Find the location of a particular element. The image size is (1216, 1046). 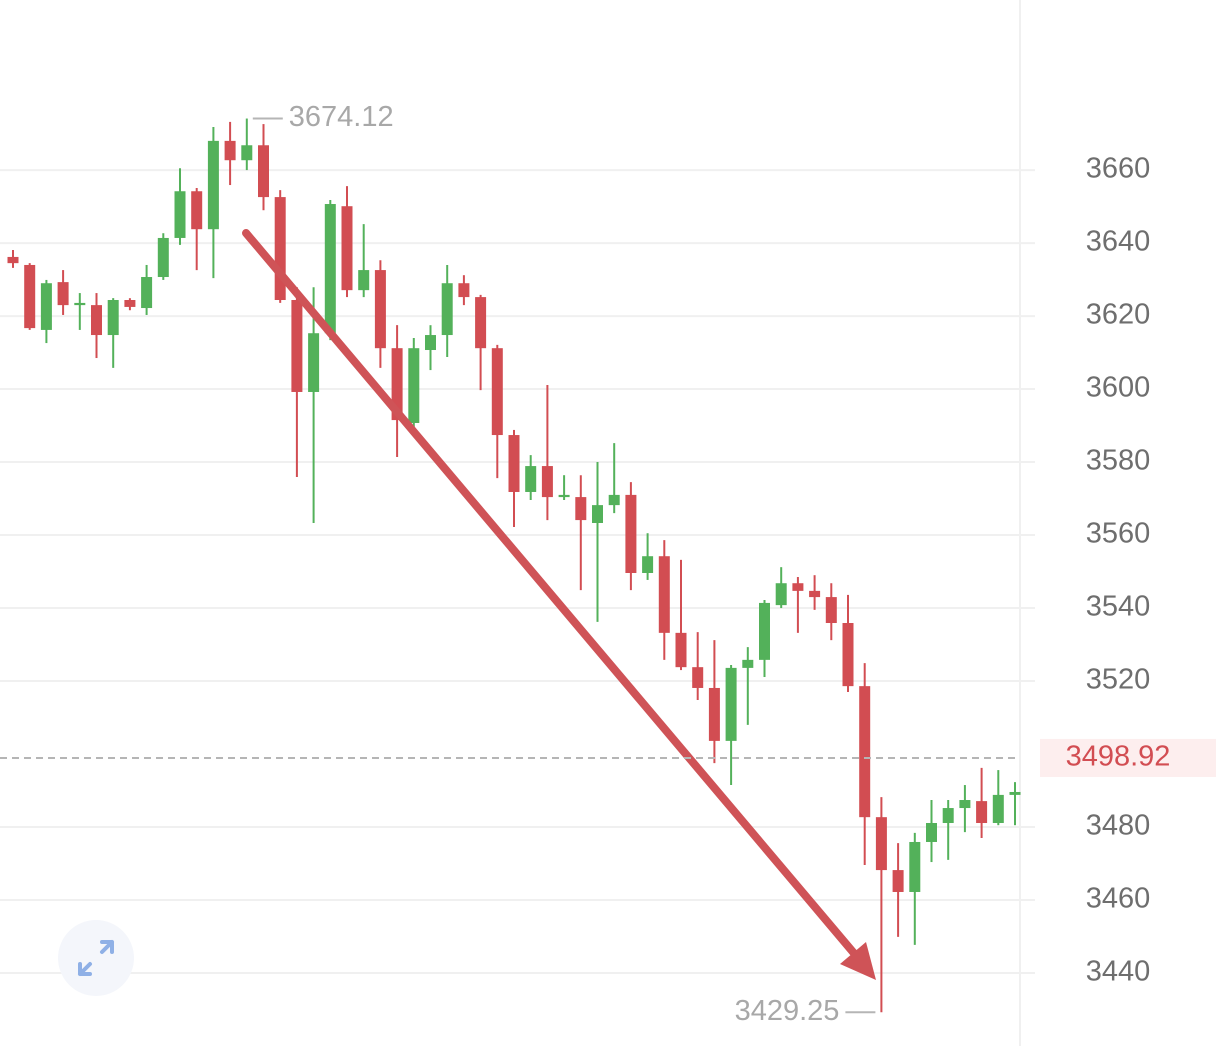

y-tick-label: 3620 is located at coordinates (1118, 315).